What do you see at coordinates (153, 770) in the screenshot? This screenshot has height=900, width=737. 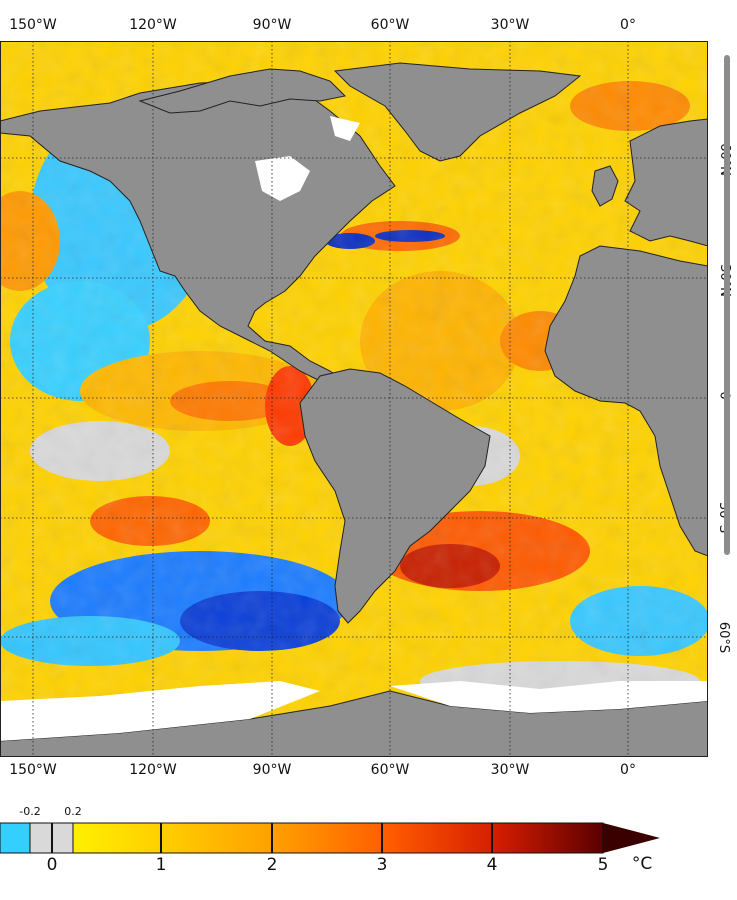 I see `lon-label-bottom-120w: 120°W` at bounding box center [153, 770].